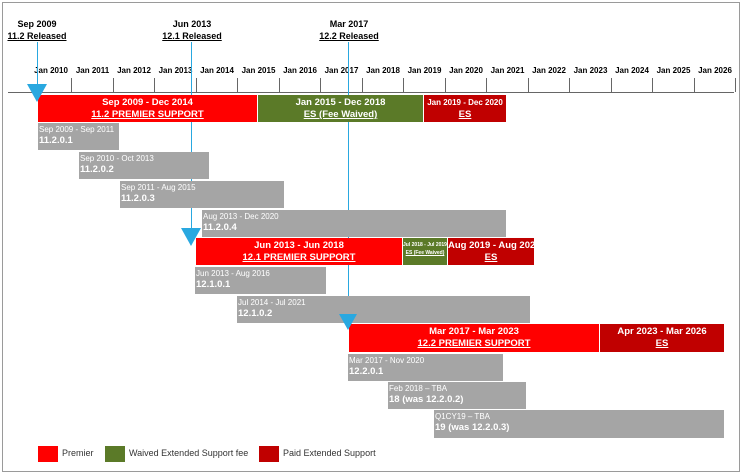 Image resolution: width=742 pixels, height=474 pixels. I want to click on support-bar-11-2-es-waived: Jan 2015 - Dec 2018 ES (Fee Waived), so click(340, 108).